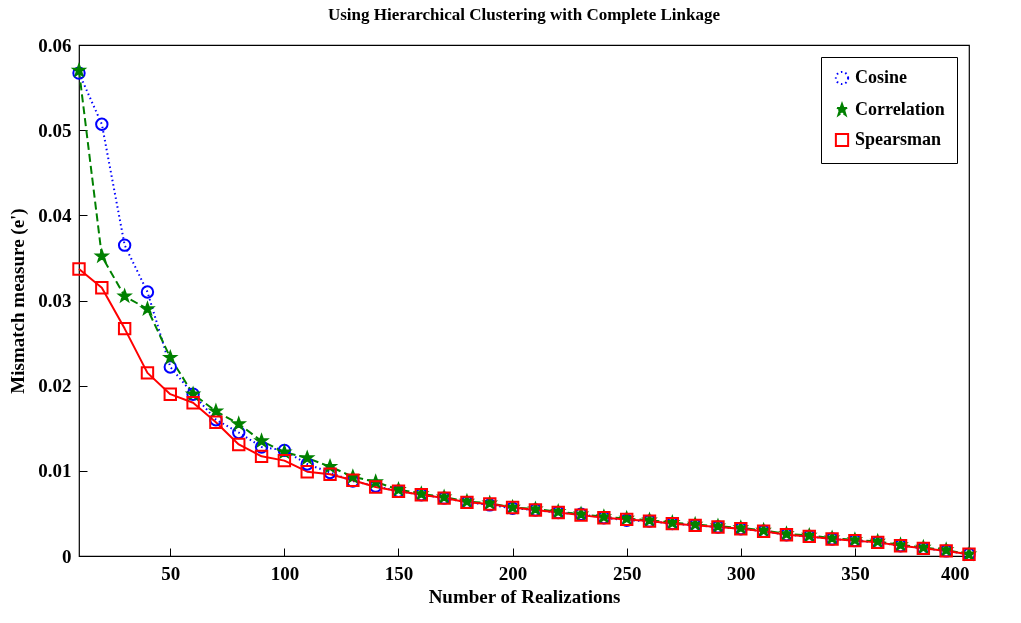  What do you see at coordinates (627, 573) in the screenshot?
I see `x-tick-label: 250` at bounding box center [627, 573].